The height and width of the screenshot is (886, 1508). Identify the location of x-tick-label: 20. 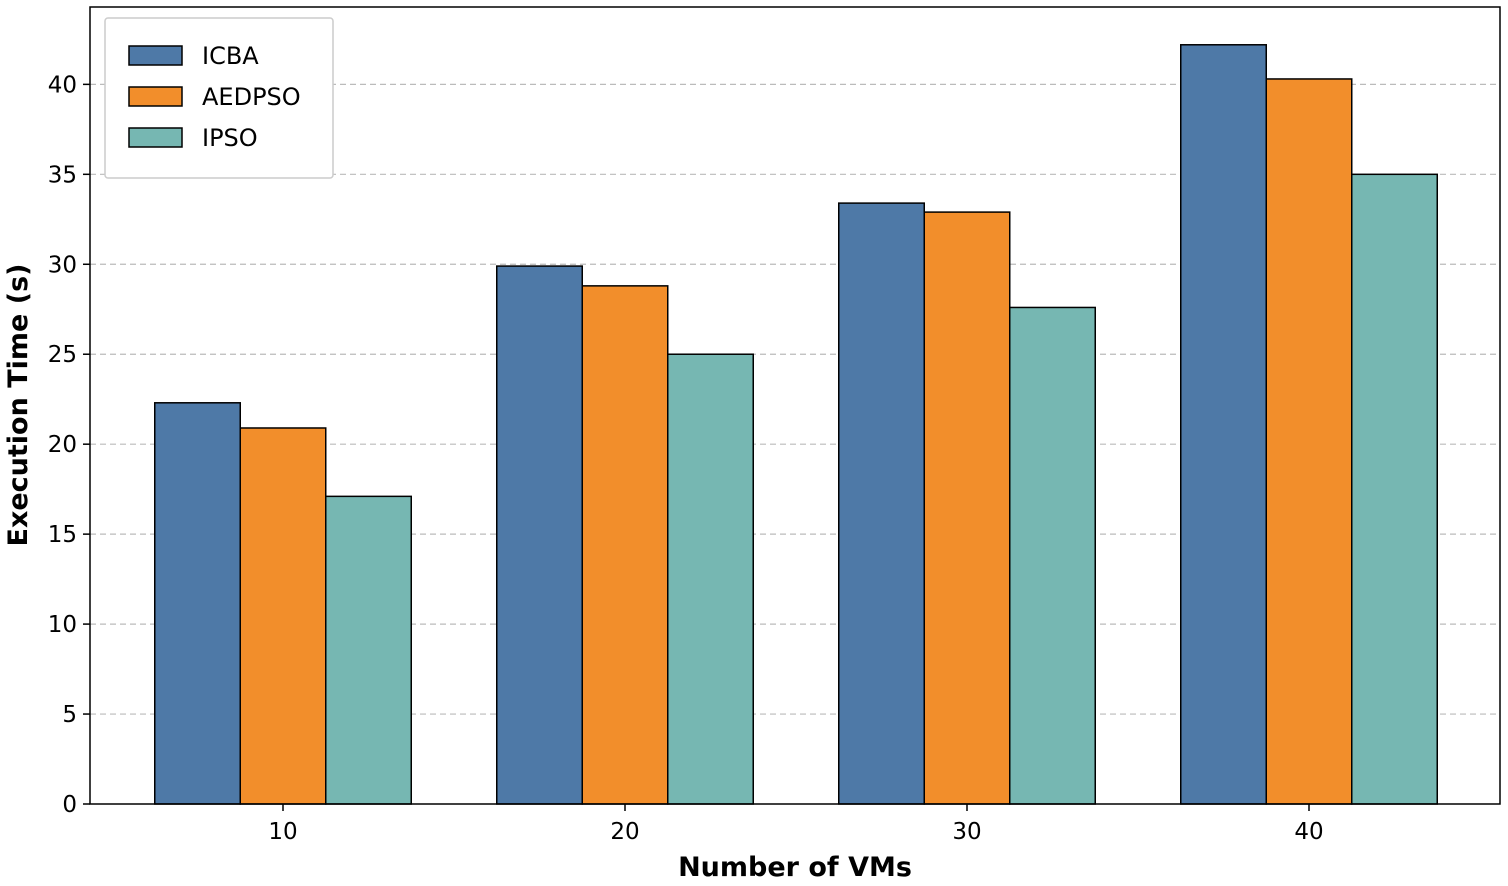
(624, 832).